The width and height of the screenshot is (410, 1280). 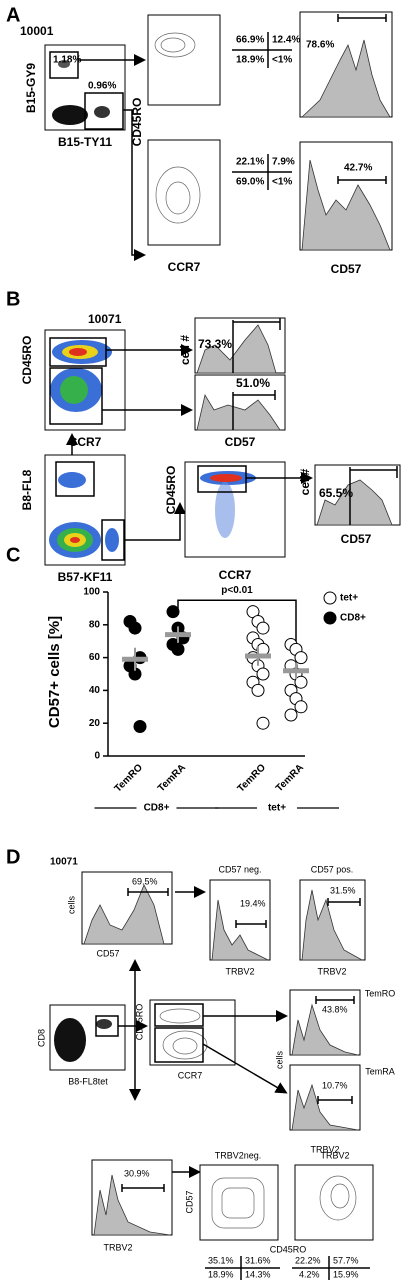 What do you see at coordinates (91, 592) in the screenshot?
I see `y-tick-label: 100` at bounding box center [91, 592].